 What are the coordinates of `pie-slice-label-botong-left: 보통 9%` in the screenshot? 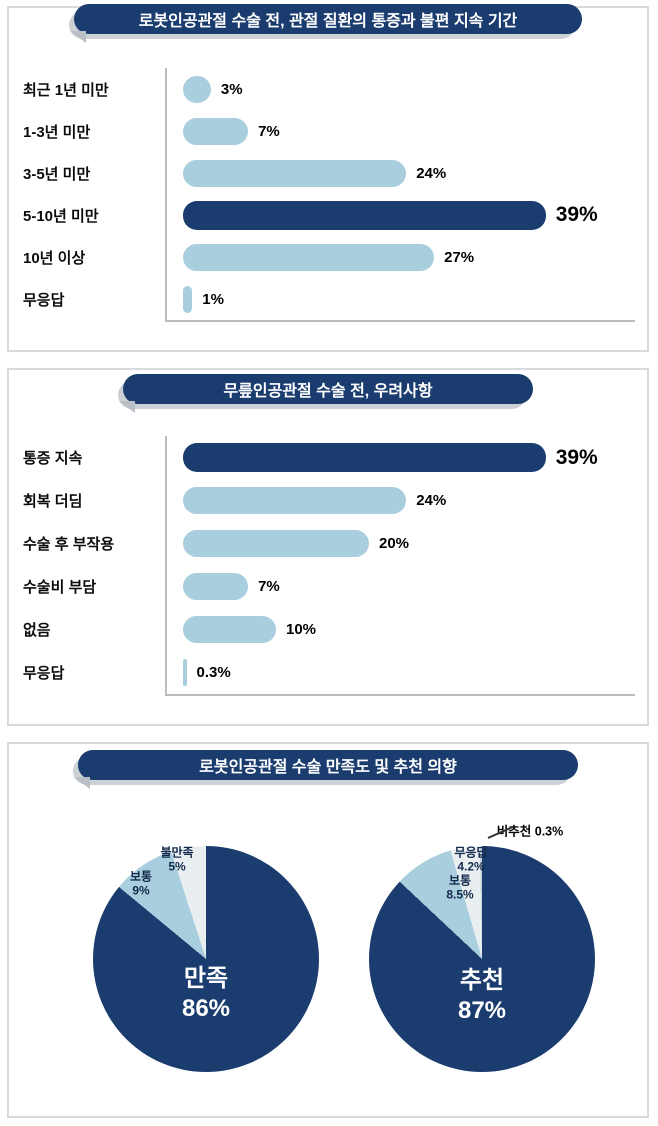 It's located at (141, 883).